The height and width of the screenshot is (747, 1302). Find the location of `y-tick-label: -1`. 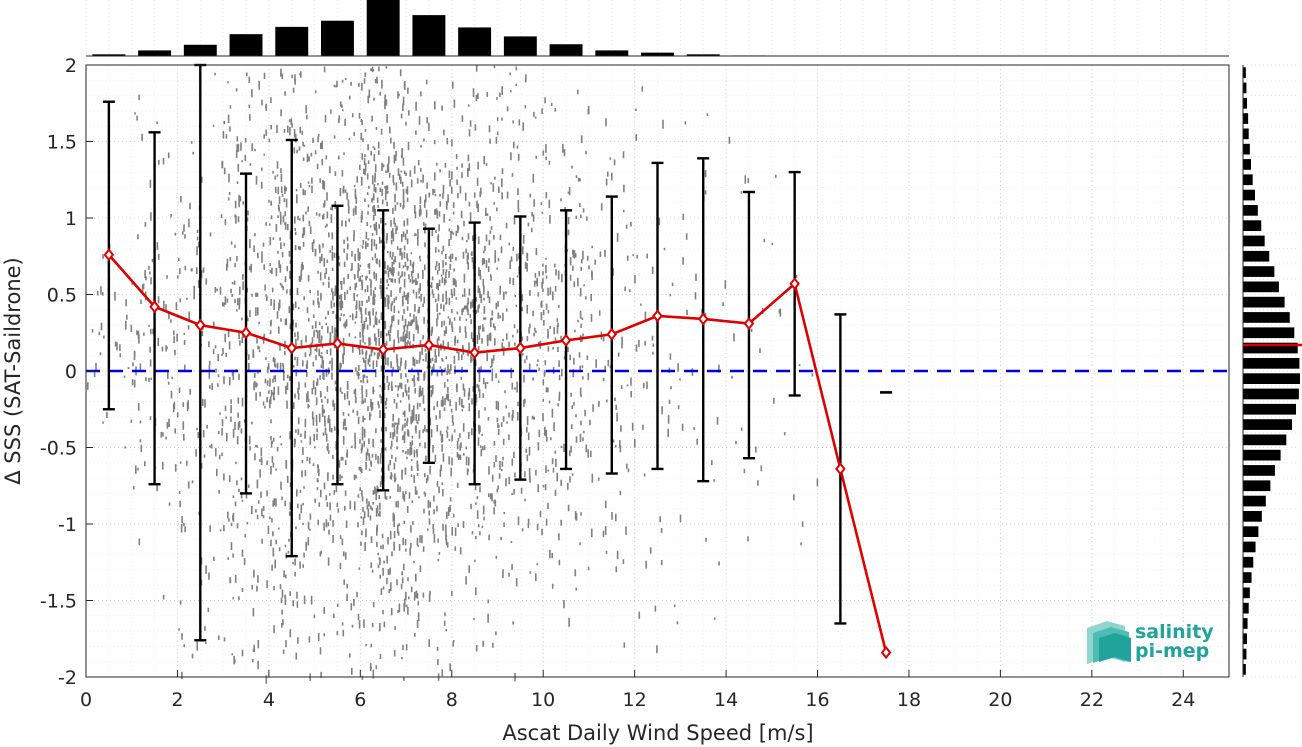

y-tick-label: -1 is located at coordinates (67, 525).